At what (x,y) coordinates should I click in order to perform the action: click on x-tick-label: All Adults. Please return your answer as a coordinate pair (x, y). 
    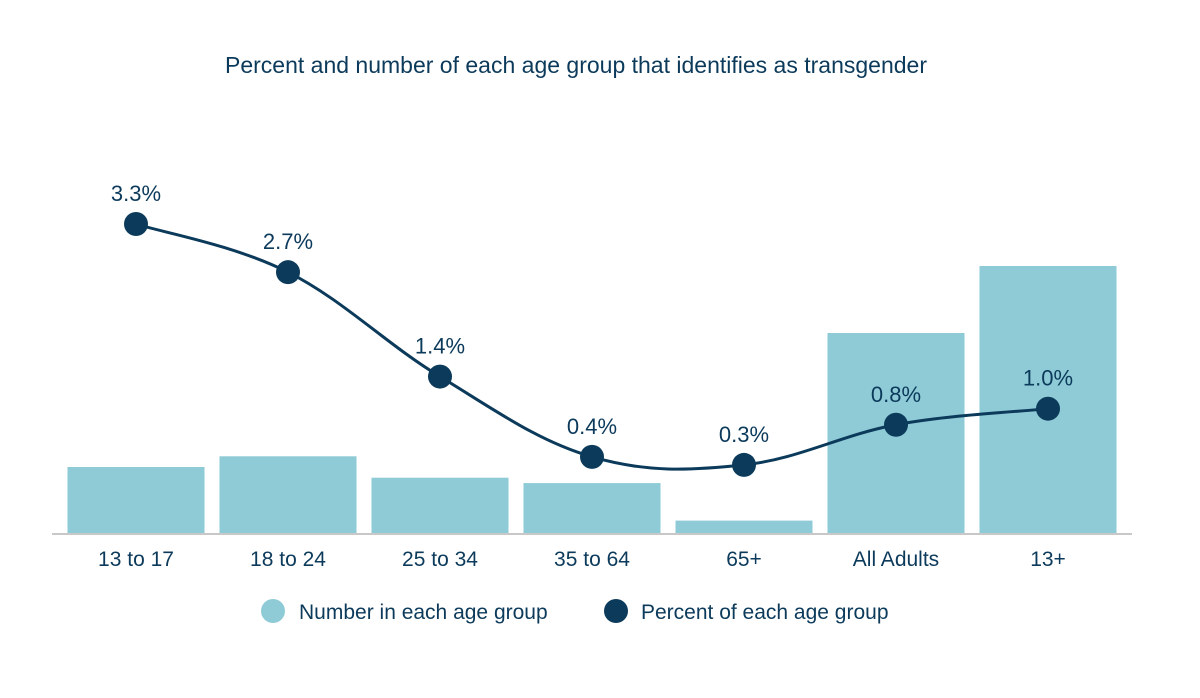
    Looking at the image, I should click on (896, 559).